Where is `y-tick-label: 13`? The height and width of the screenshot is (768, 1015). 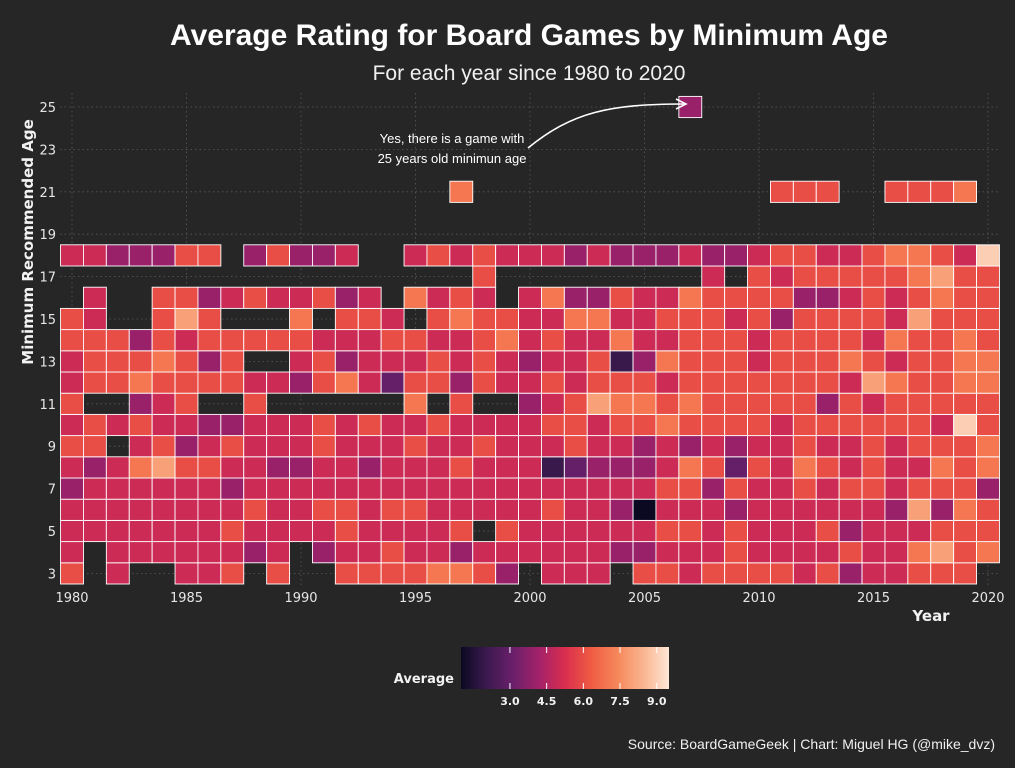
y-tick-label: 13 is located at coordinates (47, 362).